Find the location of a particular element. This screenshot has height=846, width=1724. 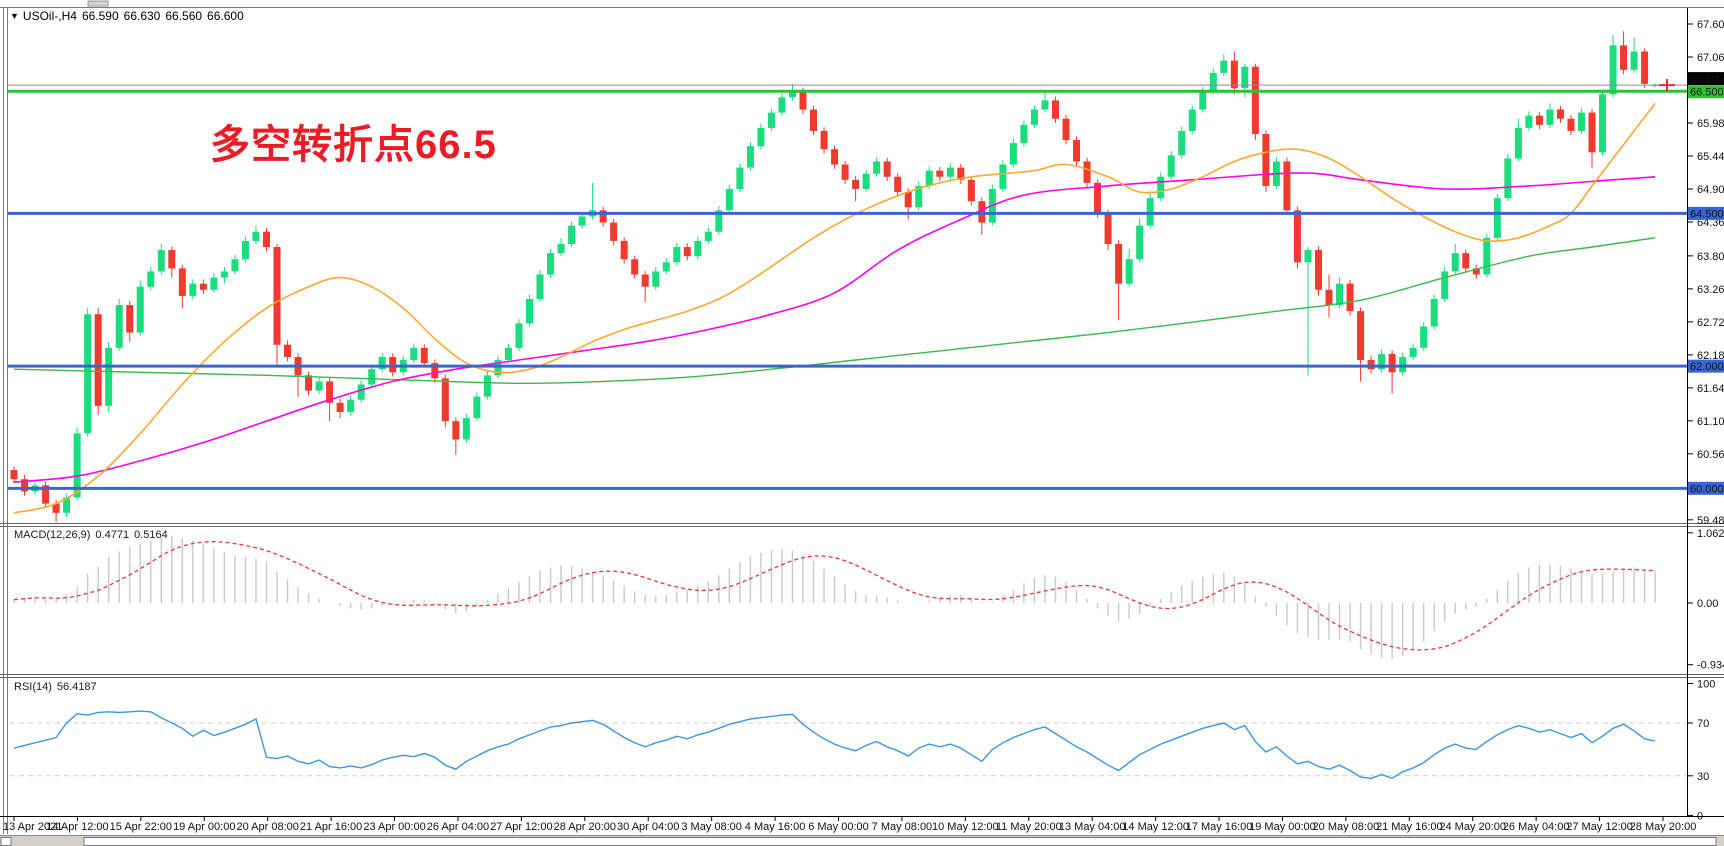

svg-text: 20 May 08:00 is located at coordinates (1346, 827).